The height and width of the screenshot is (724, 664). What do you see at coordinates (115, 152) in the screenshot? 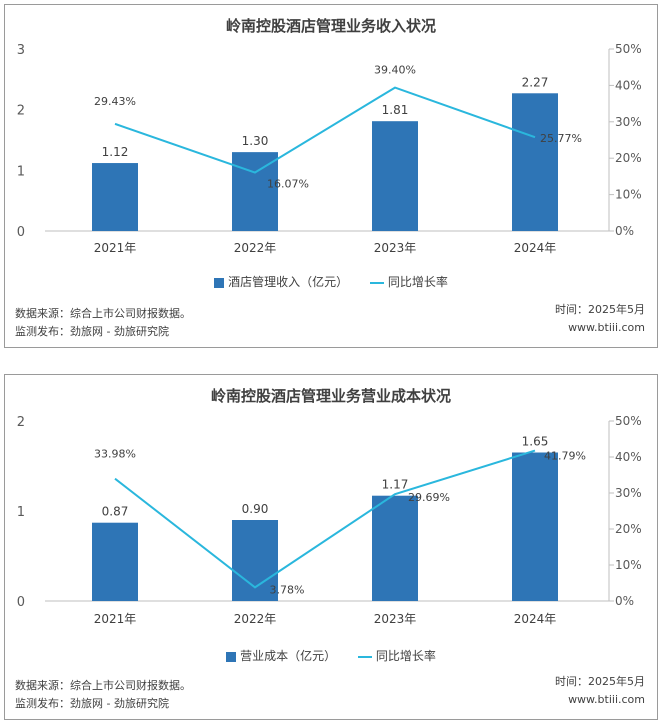
I see `bar-value-label: 1.12` at bounding box center [115, 152].